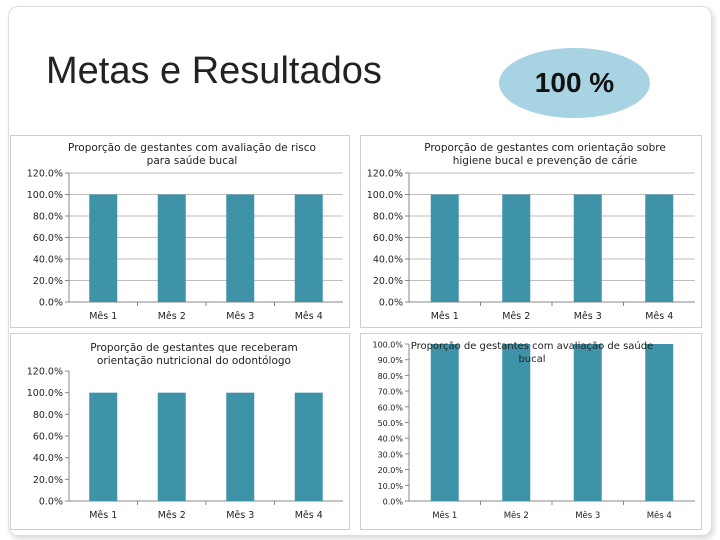  Describe the element at coordinates (391, 486) in the screenshot. I see `y-tick-label: 10.0%` at that location.